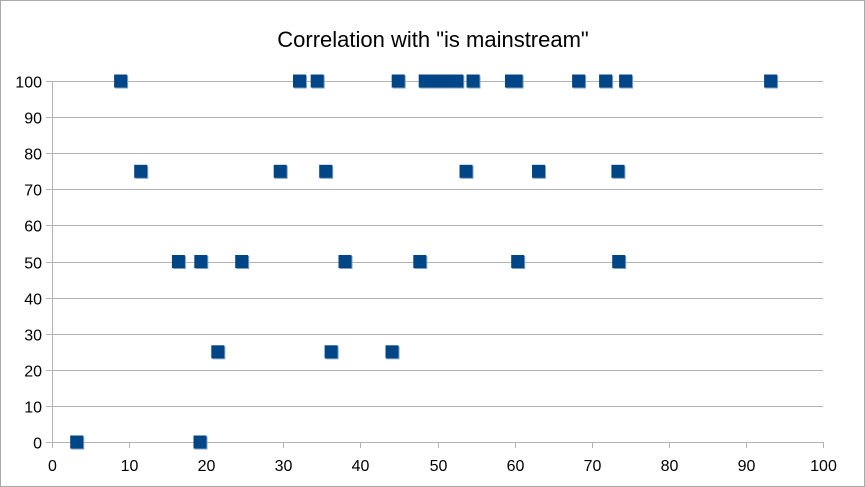 Image resolution: width=865 pixels, height=487 pixels. I want to click on y-tick-label: 50, so click(33, 264).